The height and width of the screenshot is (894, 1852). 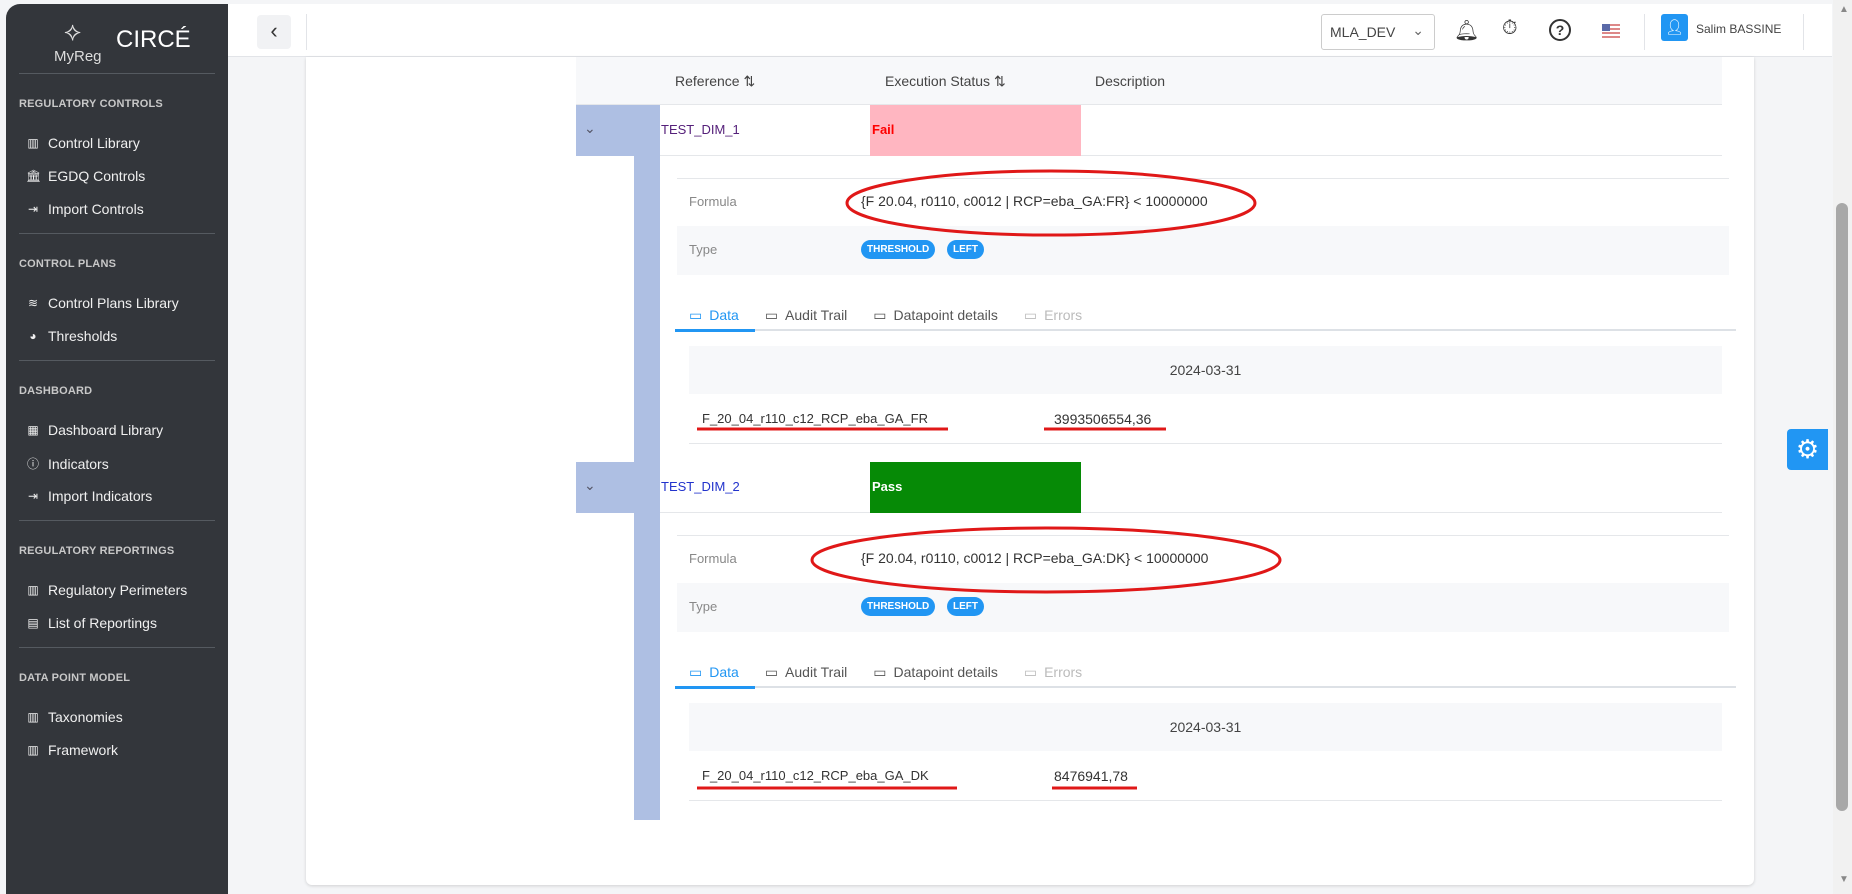 What do you see at coordinates (945, 315) in the screenshot?
I see `tab-label: Datapoint details` at bounding box center [945, 315].